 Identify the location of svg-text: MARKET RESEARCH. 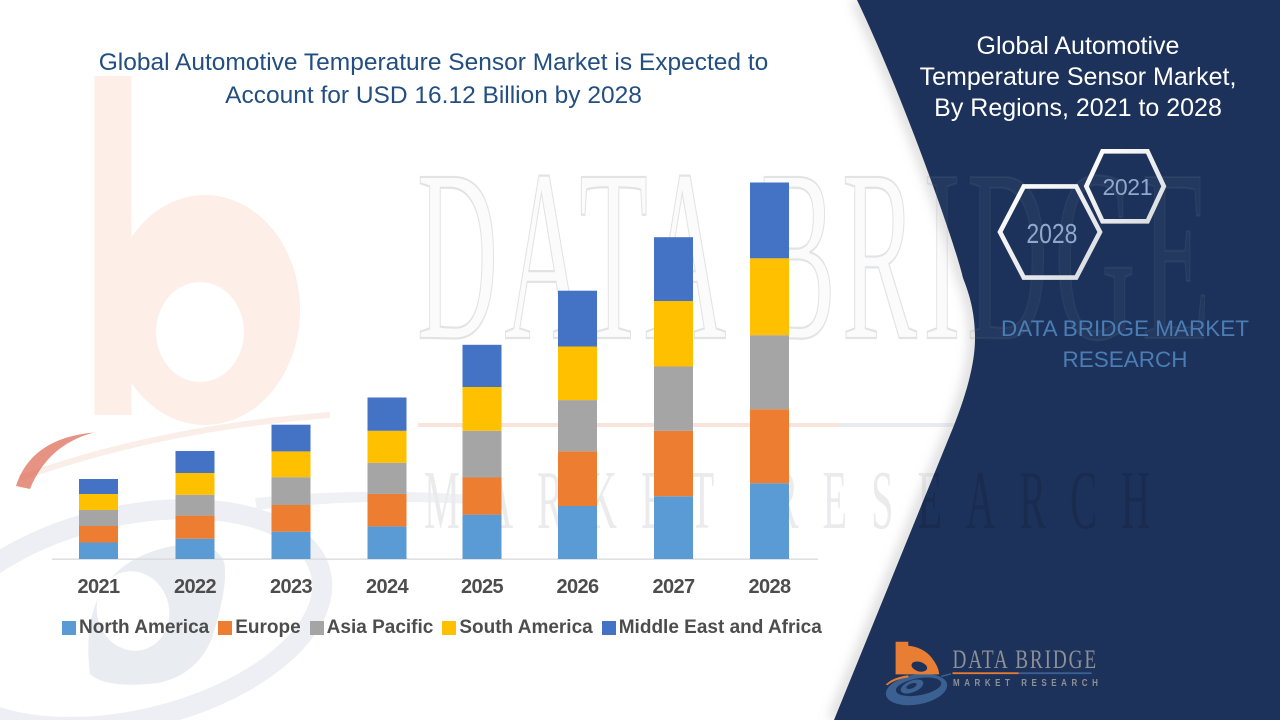
(1027, 682).